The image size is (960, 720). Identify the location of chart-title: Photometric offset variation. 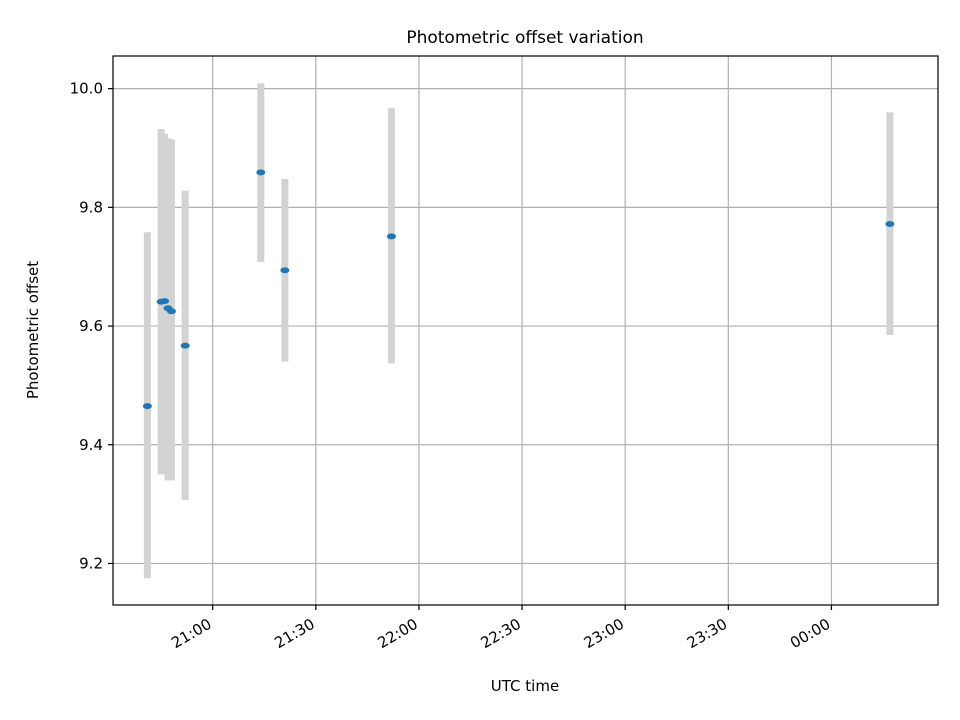
(524, 38).